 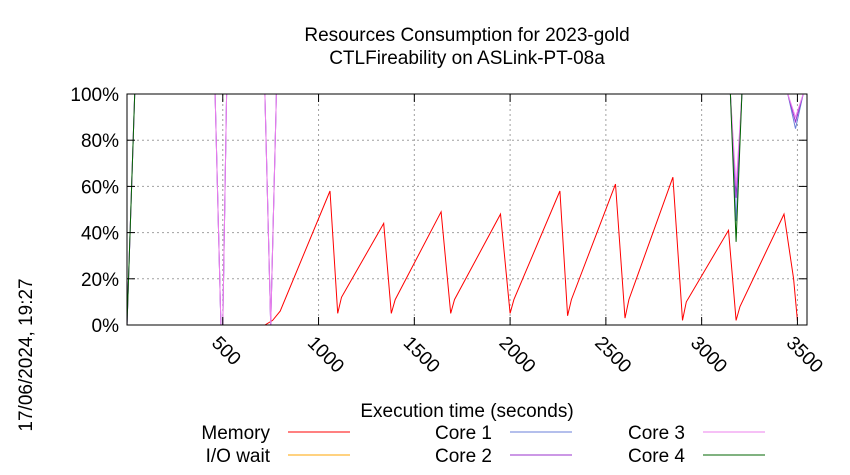 What do you see at coordinates (467, 58) in the screenshot?
I see `chart-subtitle: CTLFireability on ASLink-PT-08a` at bounding box center [467, 58].